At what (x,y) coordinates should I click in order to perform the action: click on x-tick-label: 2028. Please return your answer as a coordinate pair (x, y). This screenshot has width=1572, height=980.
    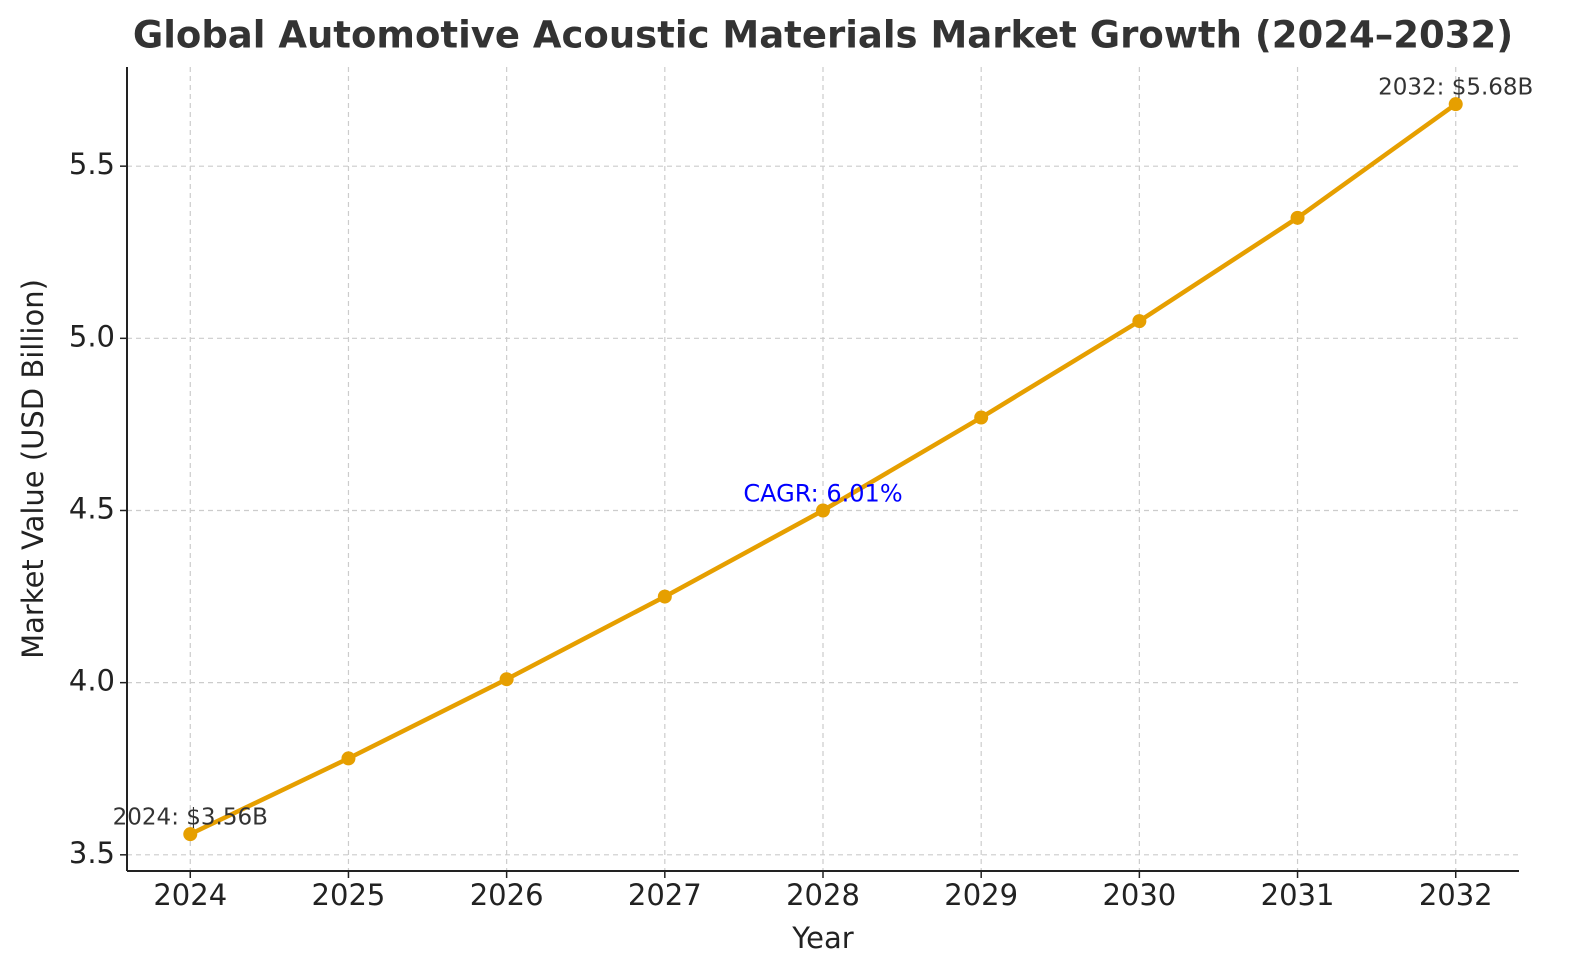
    Looking at the image, I should click on (823, 895).